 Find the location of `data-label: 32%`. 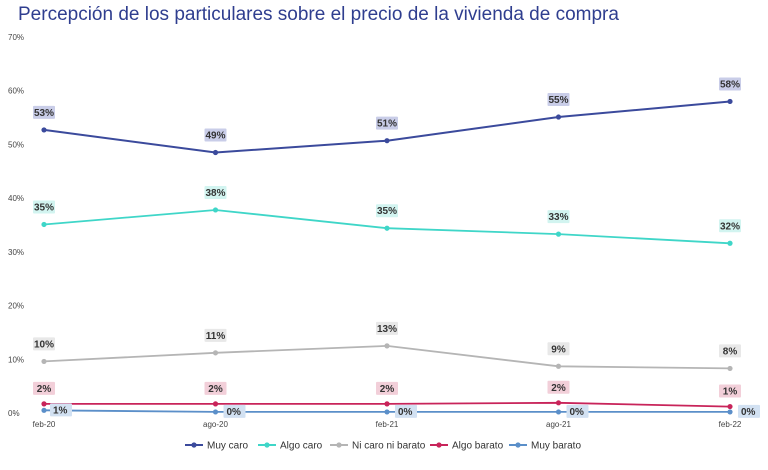

data-label: 32% is located at coordinates (730, 226).